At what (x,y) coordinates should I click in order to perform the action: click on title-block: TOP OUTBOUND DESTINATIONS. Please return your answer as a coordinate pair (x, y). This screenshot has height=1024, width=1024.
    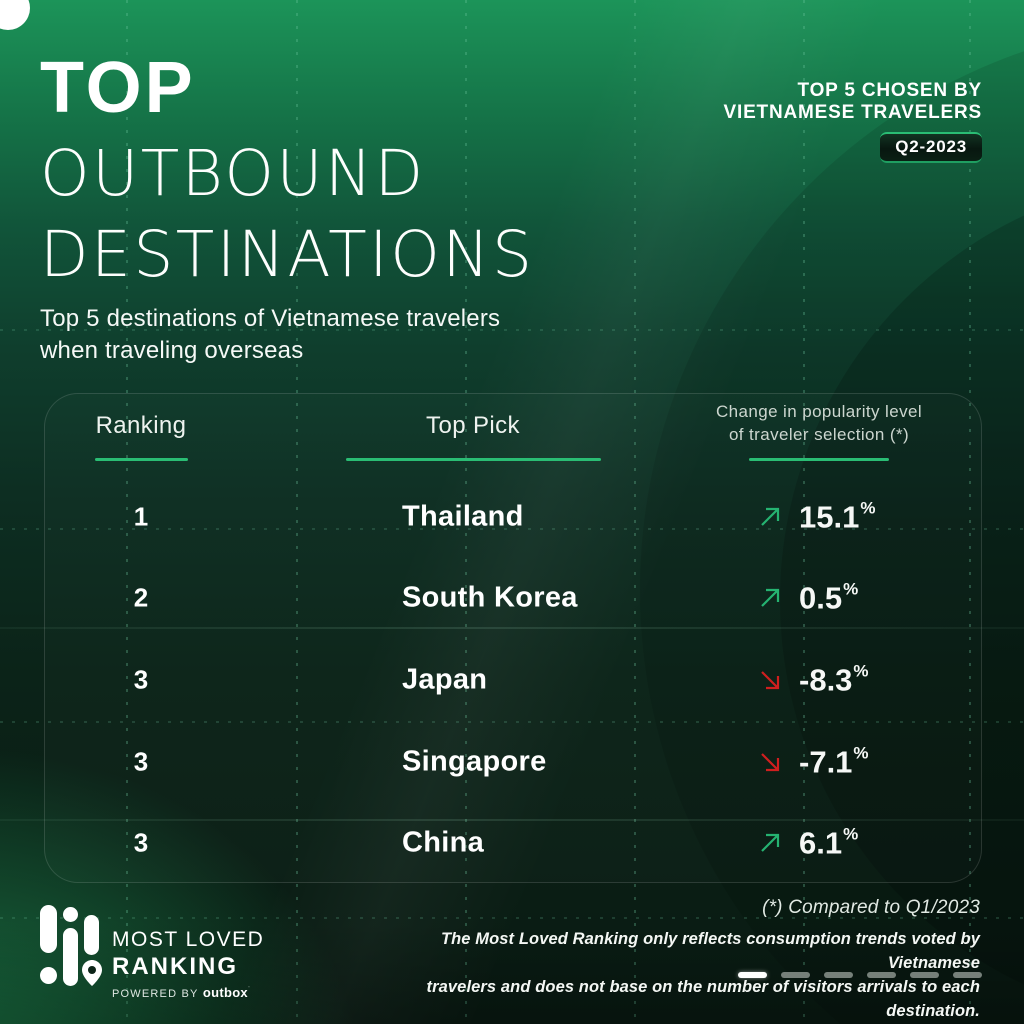
    Looking at the image, I should click on (287, 169).